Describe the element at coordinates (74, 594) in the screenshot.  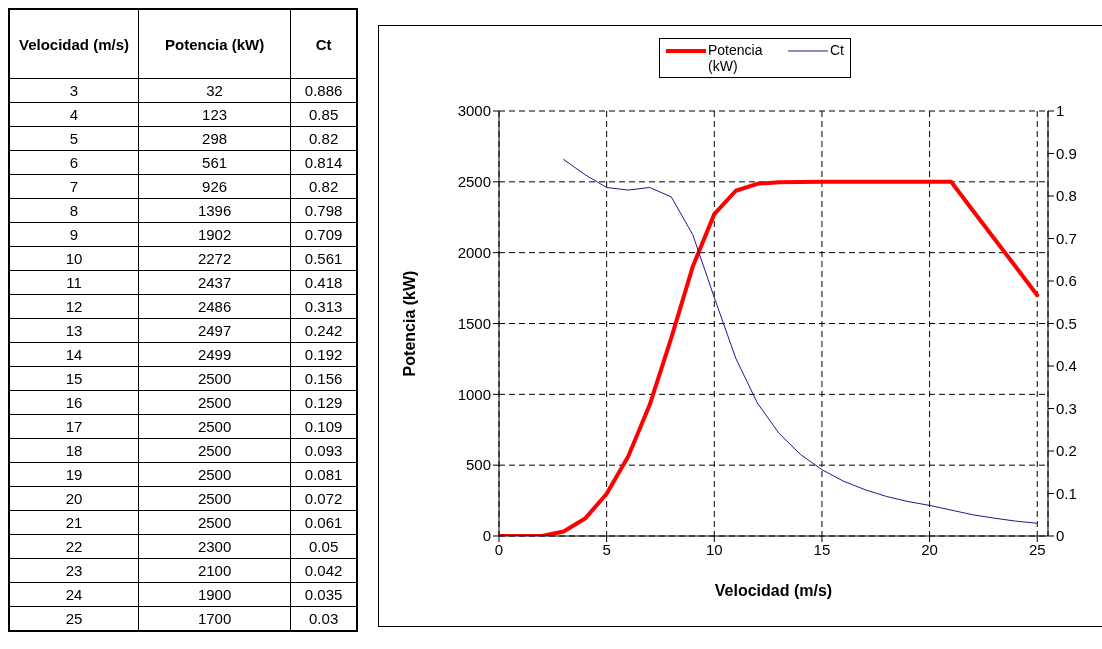
I see `y-tick-label: 24` at that location.